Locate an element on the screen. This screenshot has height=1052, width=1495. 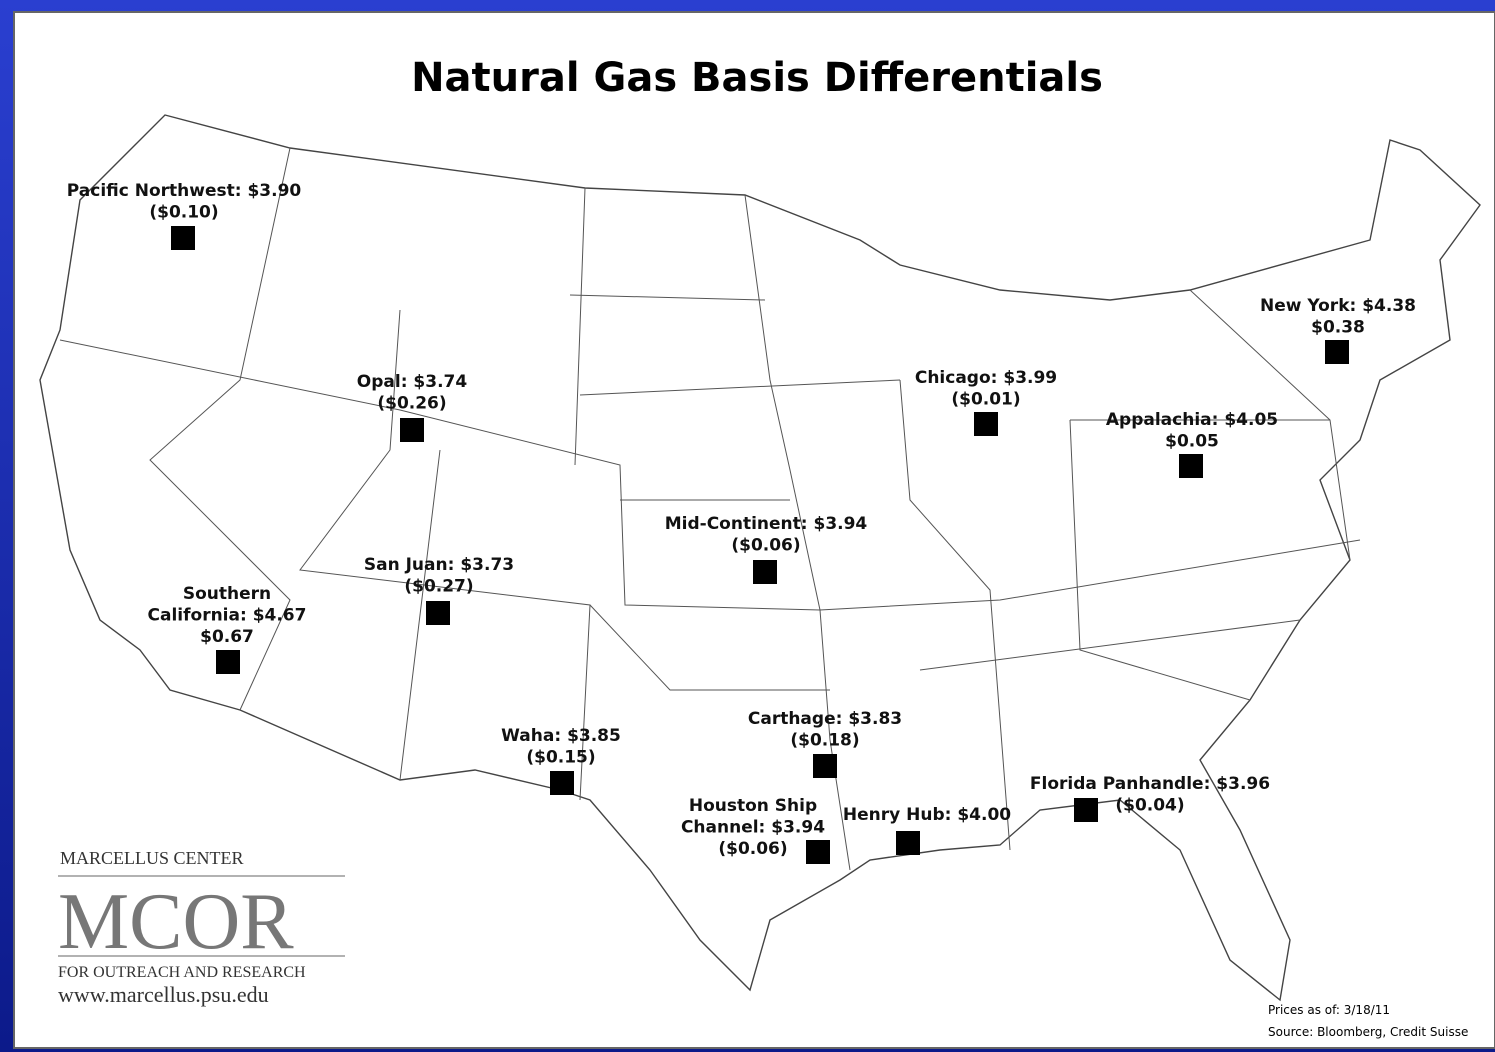
hub-label: ($0.18) is located at coordinates (824, 741).